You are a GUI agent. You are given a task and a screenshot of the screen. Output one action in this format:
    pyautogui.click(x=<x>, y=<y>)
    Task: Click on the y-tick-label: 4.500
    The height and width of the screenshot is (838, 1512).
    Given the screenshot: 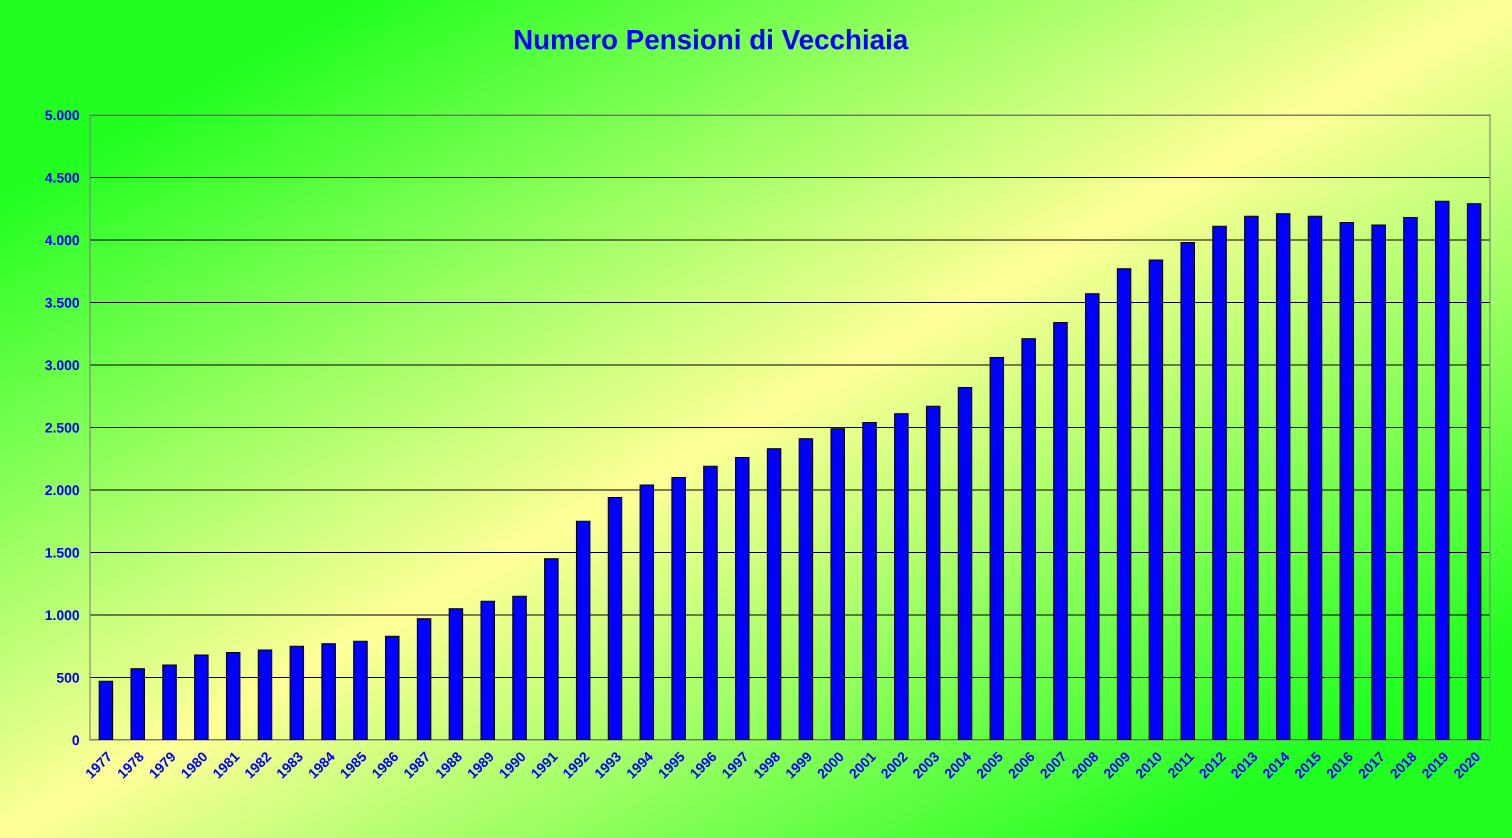 What is the action you would take?
    pyautogui.click(x=62, y=177)
    